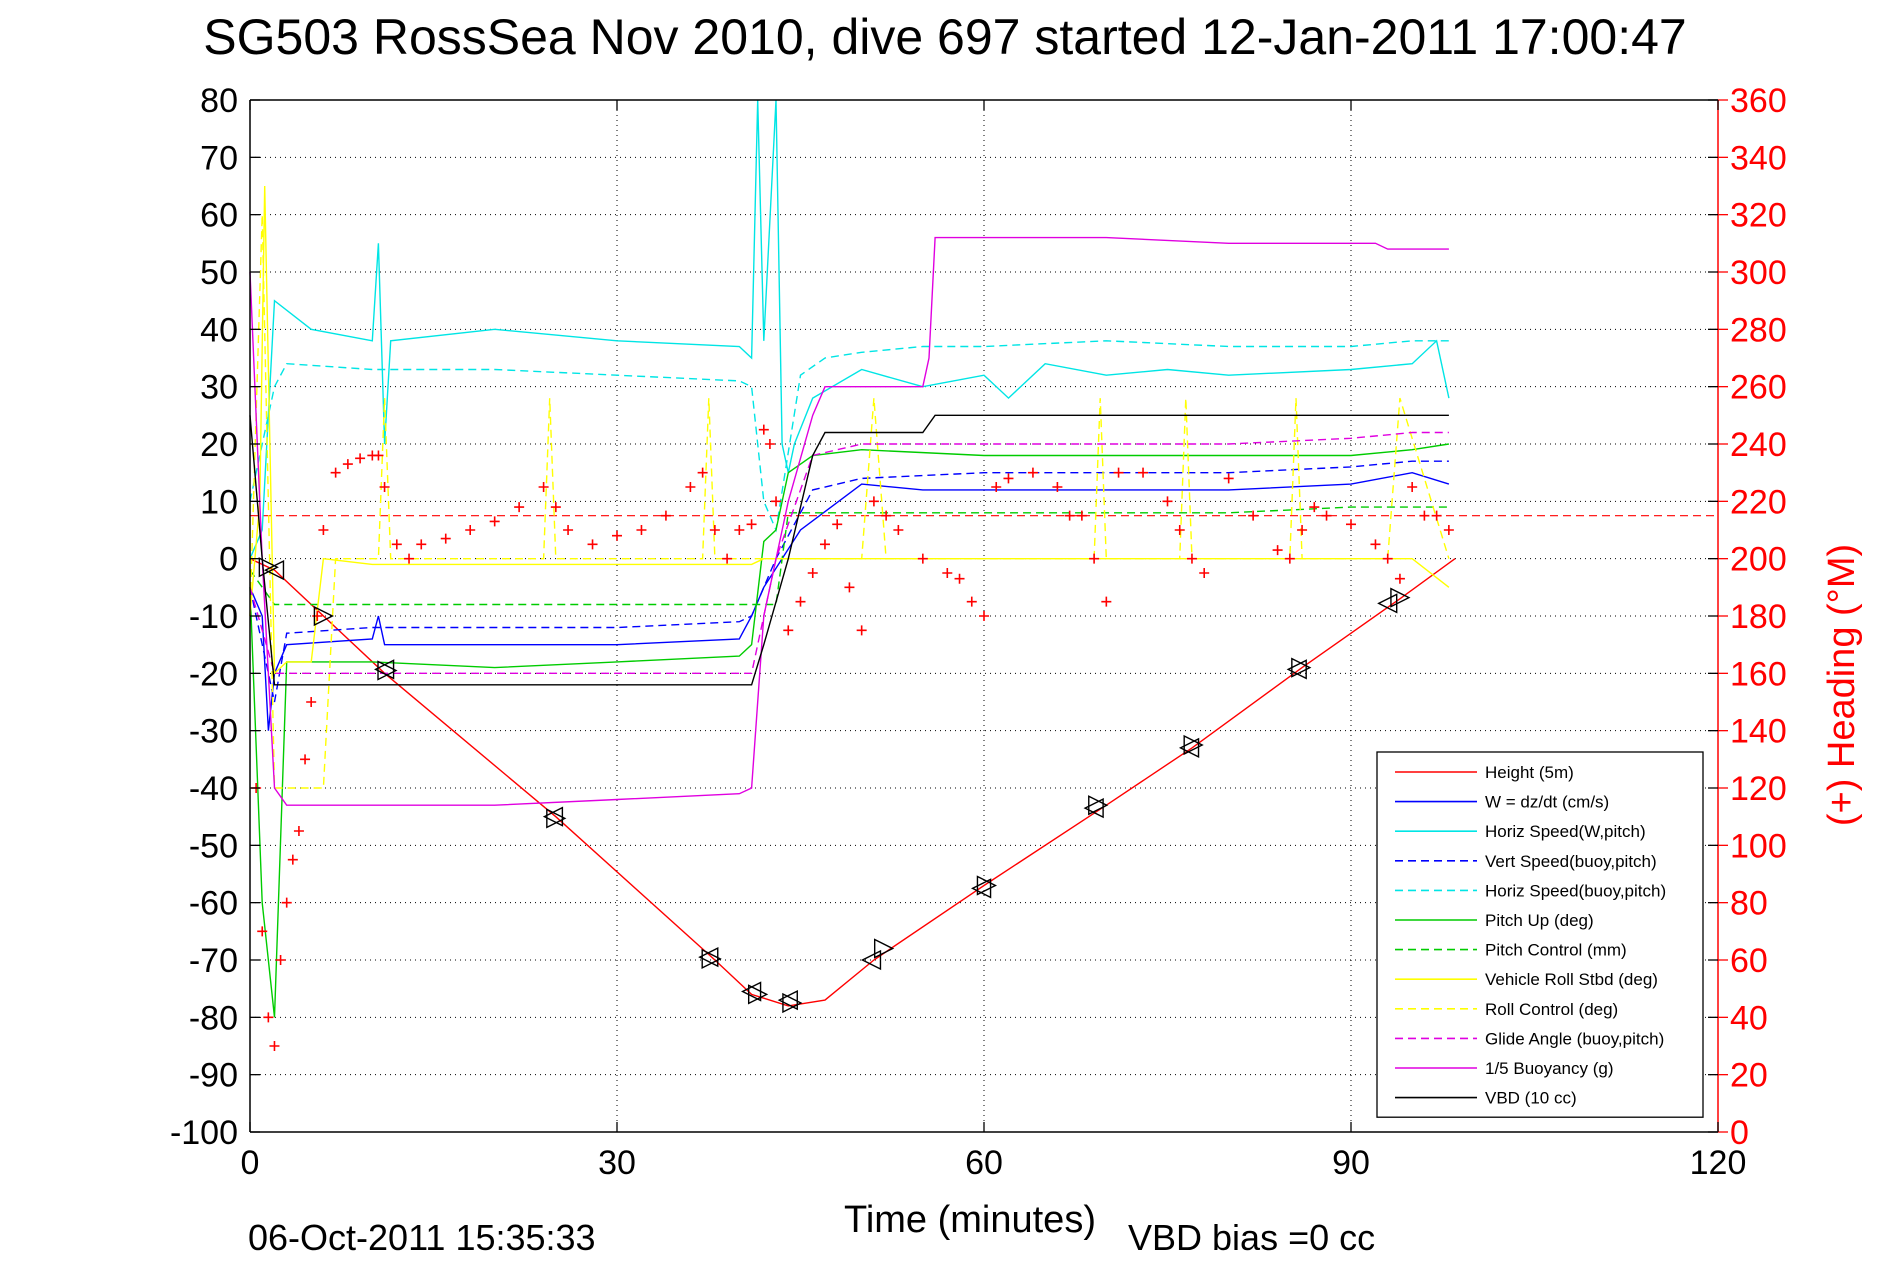  What do you see at coordinates (250, 1163) in the screenshot?
I see `x-tick-label: 0` at bounding box center [250, 1163].